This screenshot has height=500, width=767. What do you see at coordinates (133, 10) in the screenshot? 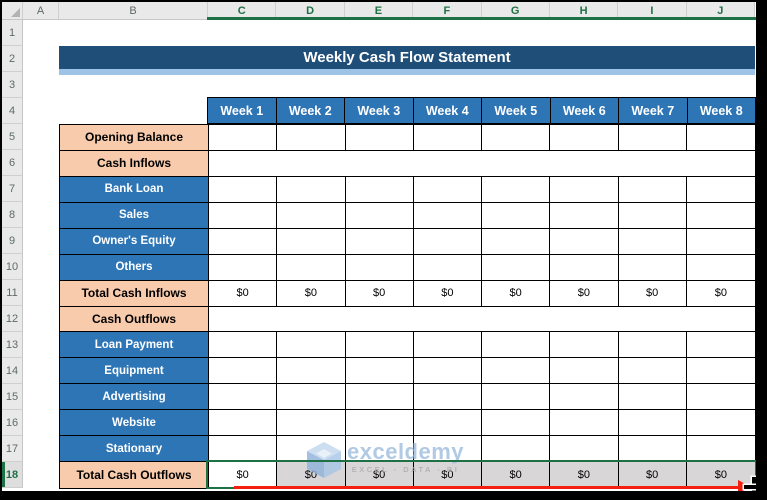
I see `column-header-b: B` at bounding box center [133, 10].